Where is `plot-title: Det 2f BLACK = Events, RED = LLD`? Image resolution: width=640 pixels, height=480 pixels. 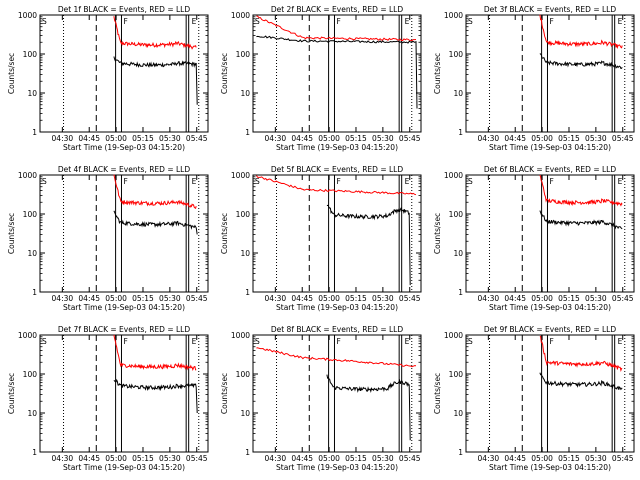
plot-title: Det 2f BLACK = Events, RED = LLD is located at coordinates (337, 9).